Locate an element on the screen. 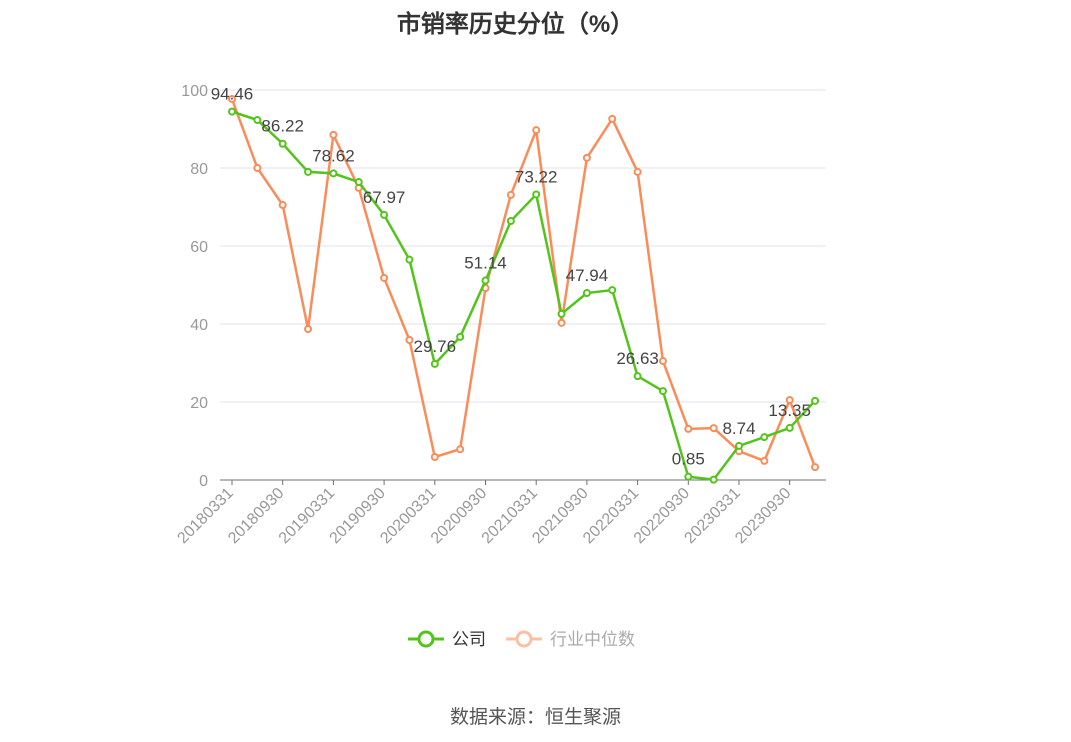 The width and height of the screenshot is (1071, 742). legend-item-industry: 行业中位数 is located at coordinates (592, 639).